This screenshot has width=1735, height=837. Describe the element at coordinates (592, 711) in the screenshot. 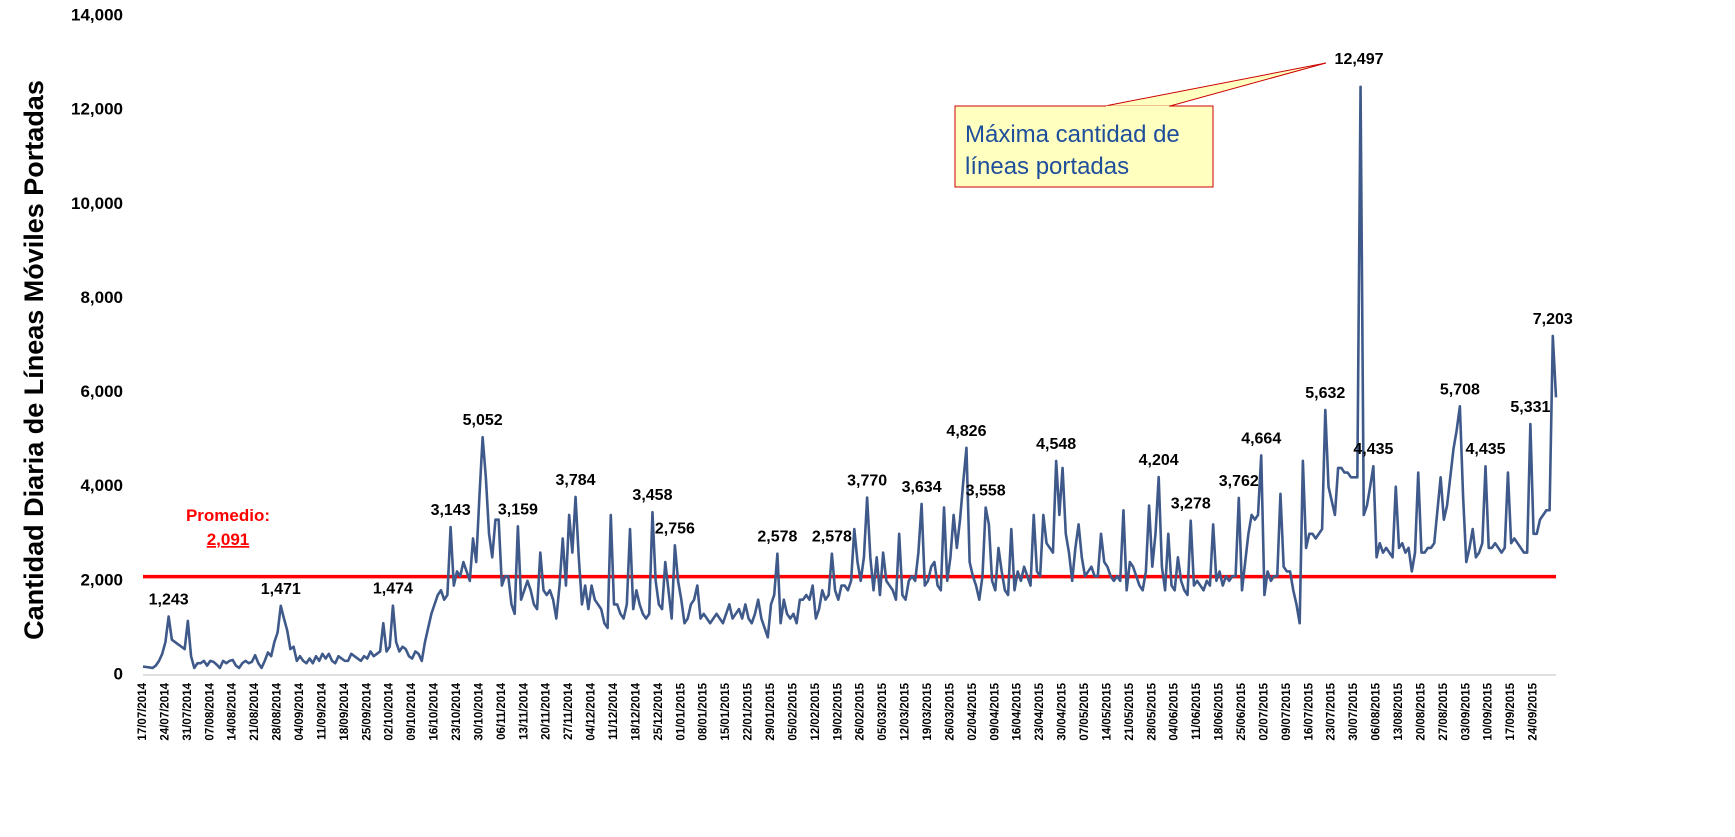

I see `x-tick-label: 04/12/2014` at that location.